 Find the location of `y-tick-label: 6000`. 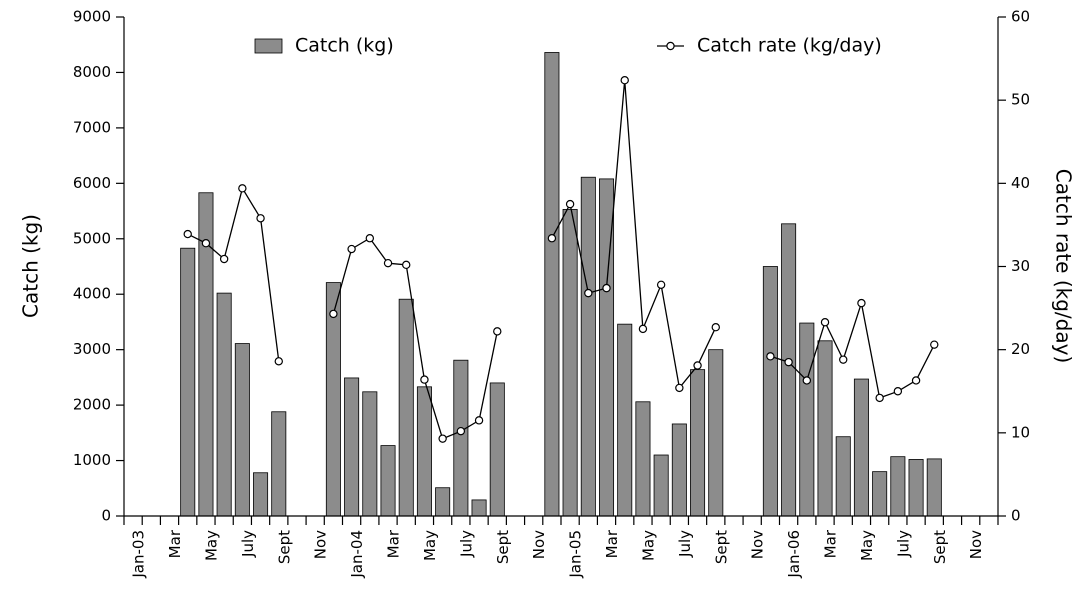

y-tick-label: 6000 is located at coordinates (92, 183).